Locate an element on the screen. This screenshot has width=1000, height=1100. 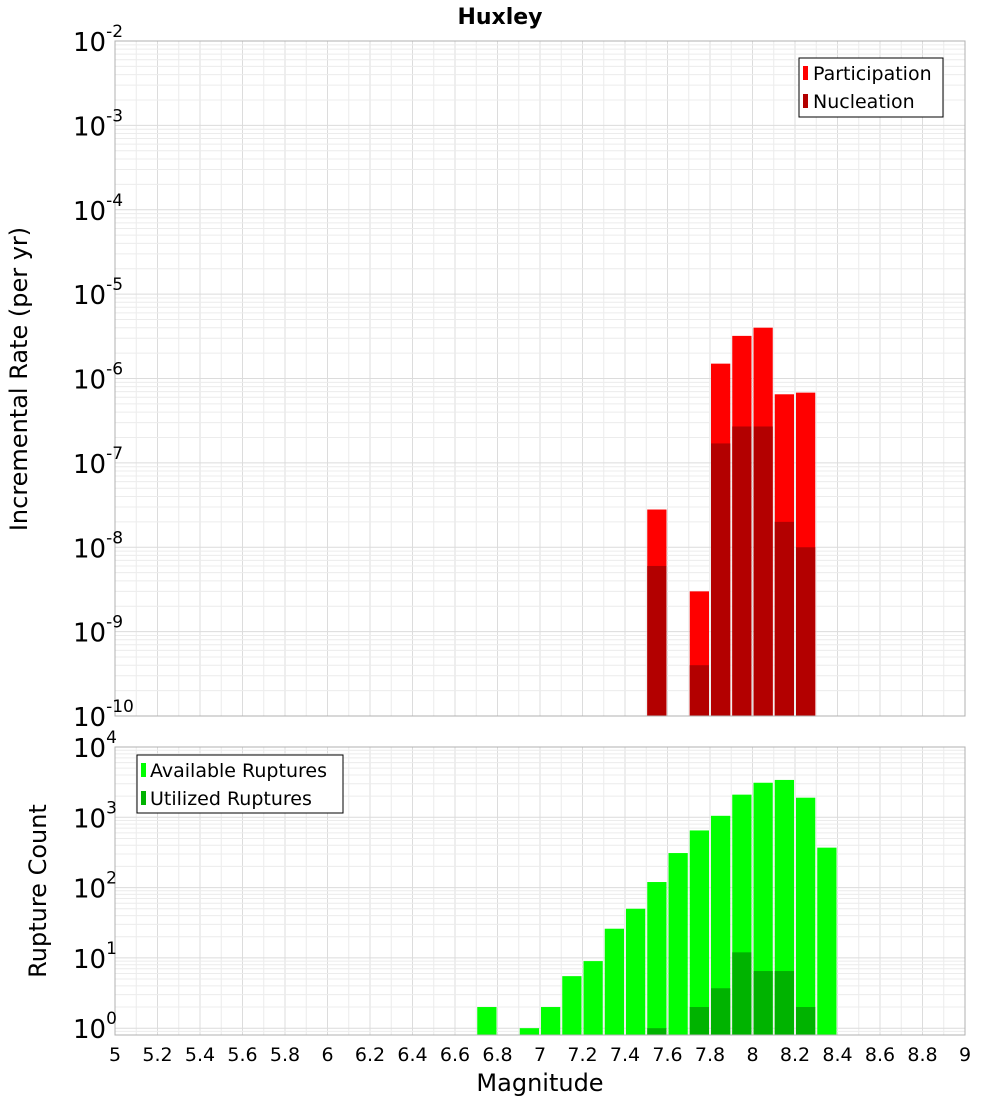
y-tick-exponent: 0 is located at coordinates (111, 1019).